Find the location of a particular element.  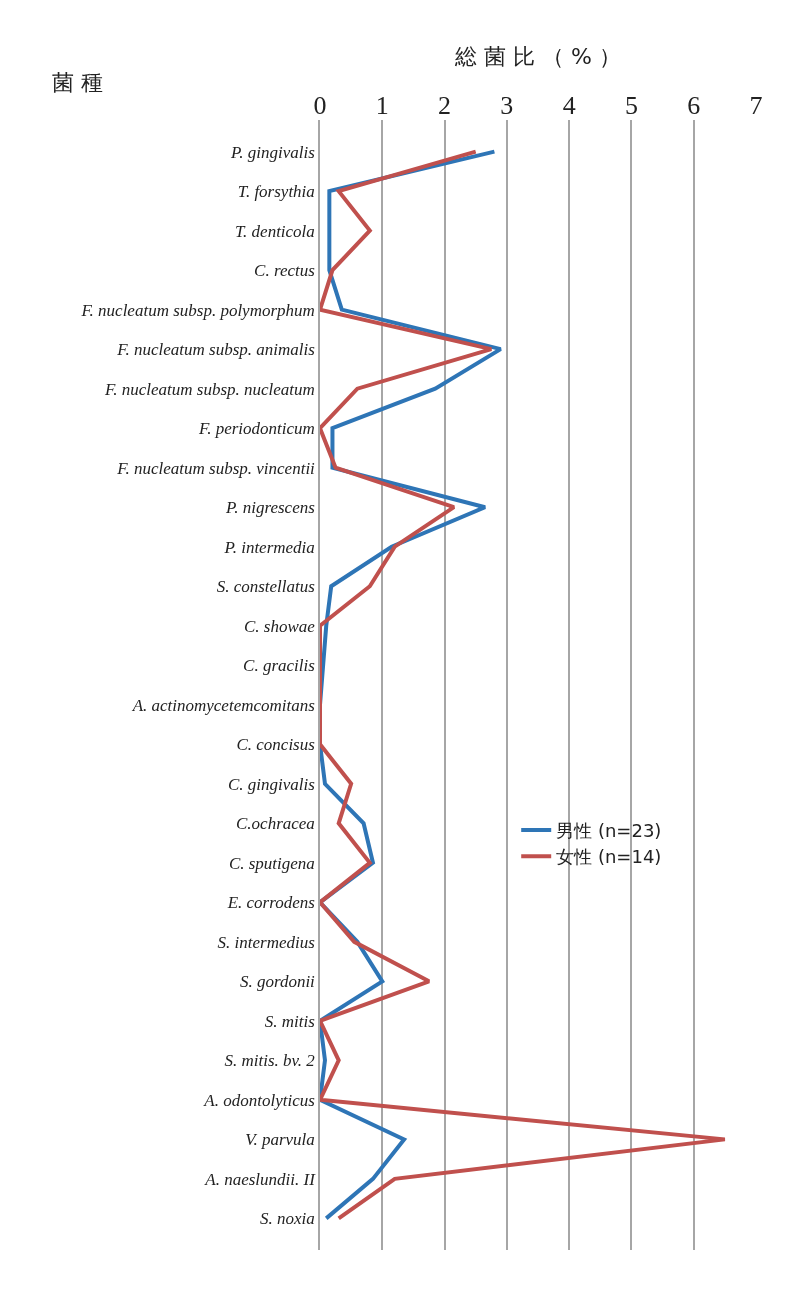

y-tick-label: C.ochracea is located at coordinates (275, 824).